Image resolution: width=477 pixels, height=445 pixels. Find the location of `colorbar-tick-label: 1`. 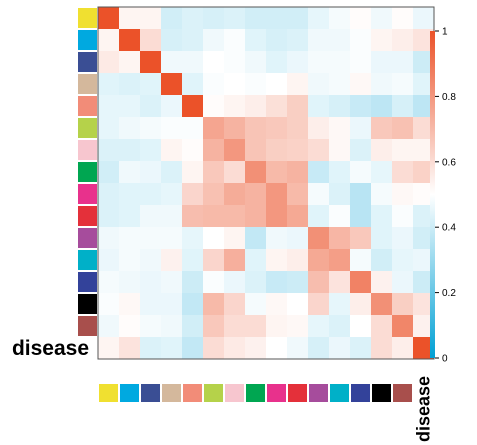

colorbar-tick-label: 1 is located at coordinates (445, 32).